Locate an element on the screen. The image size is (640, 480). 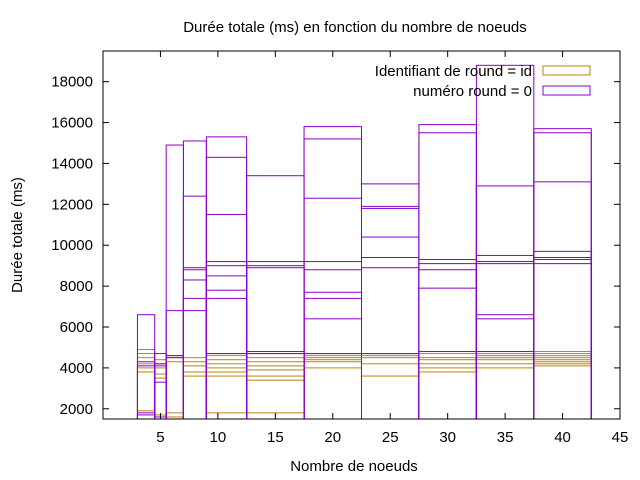
bar-s0-c1-r2 is located at coordinates (160, 396).